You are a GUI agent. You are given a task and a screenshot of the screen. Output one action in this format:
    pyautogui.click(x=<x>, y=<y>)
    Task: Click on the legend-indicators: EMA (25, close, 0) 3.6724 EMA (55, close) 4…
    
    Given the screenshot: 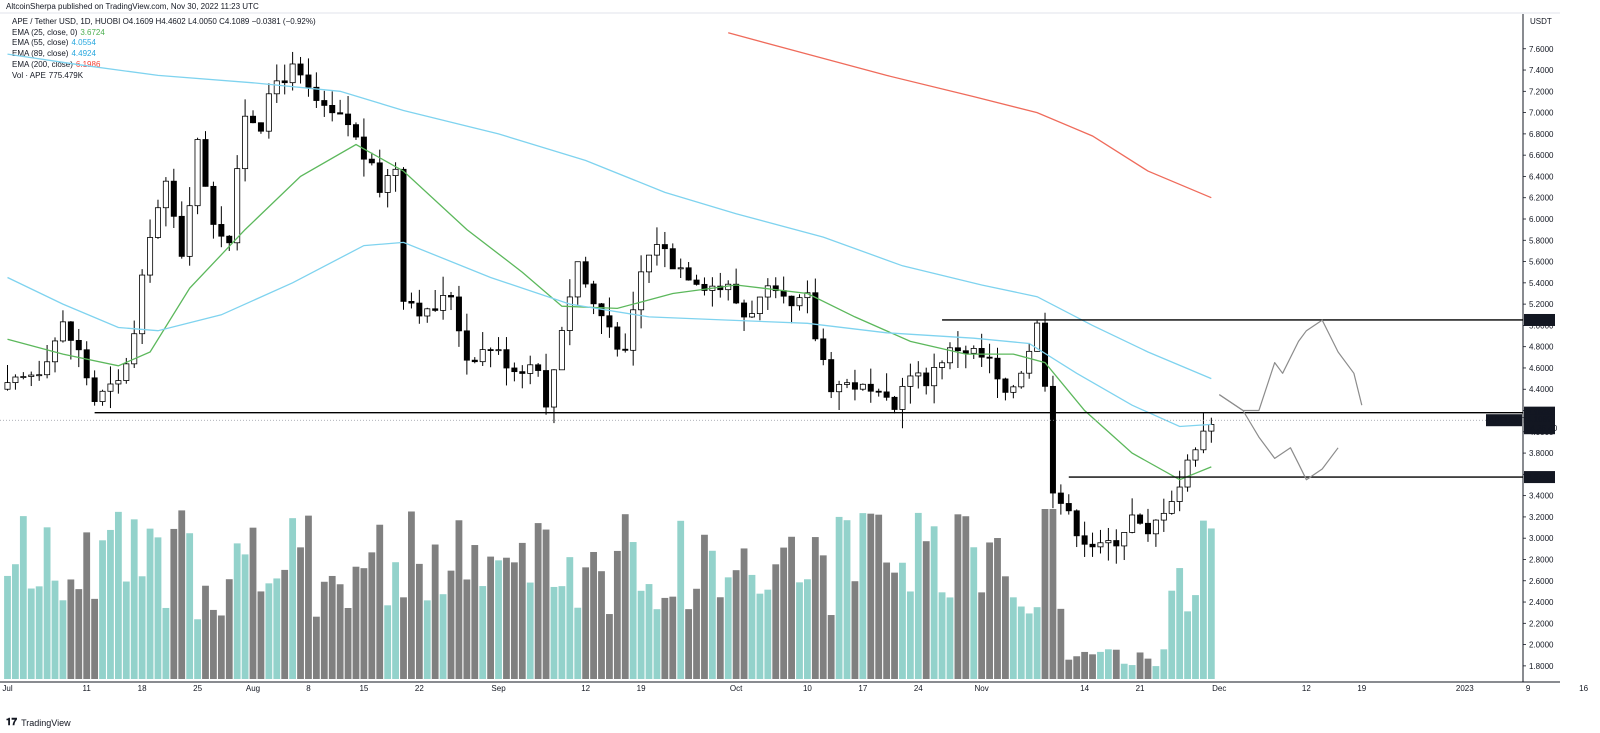 What is the action you would take?
    pyautogui.click(x=164, y=55)
    